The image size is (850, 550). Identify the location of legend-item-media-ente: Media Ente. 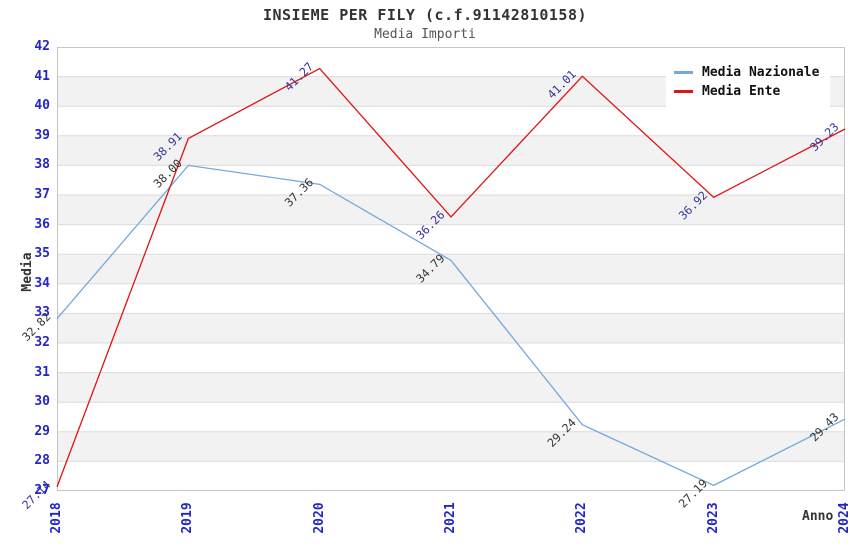
(748, 91).